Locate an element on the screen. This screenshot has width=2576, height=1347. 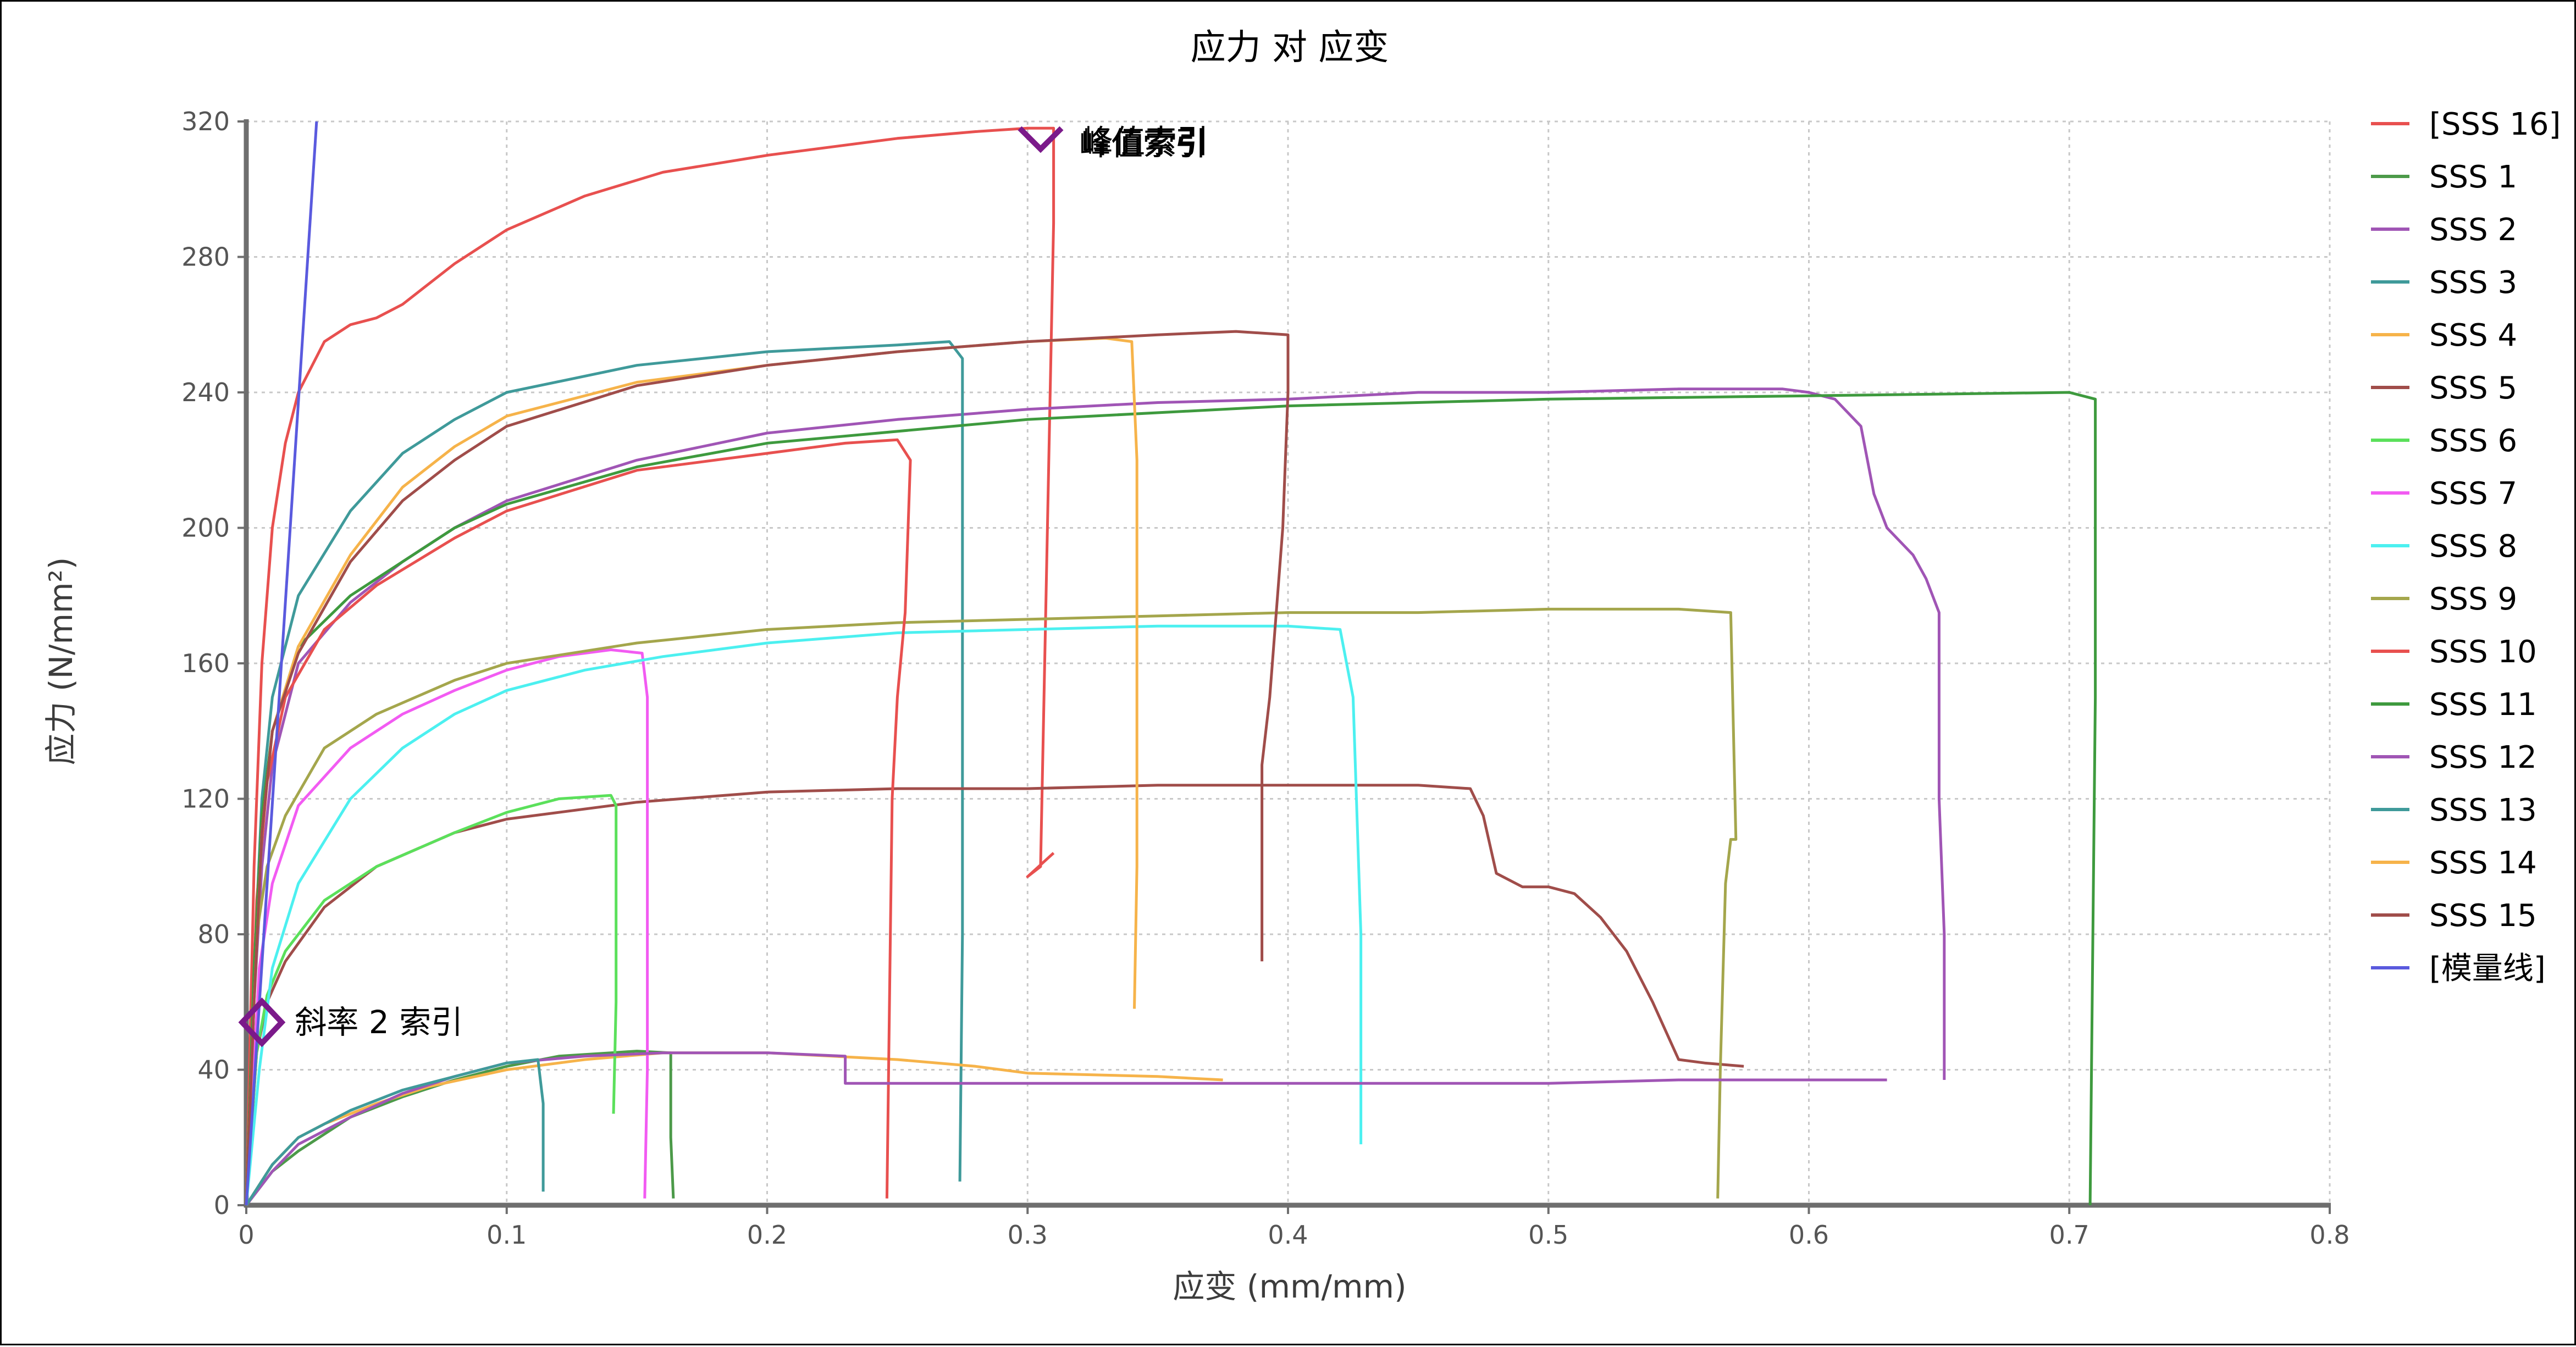
legend-label: SSS 14 is located at coordinates (2483, 863).